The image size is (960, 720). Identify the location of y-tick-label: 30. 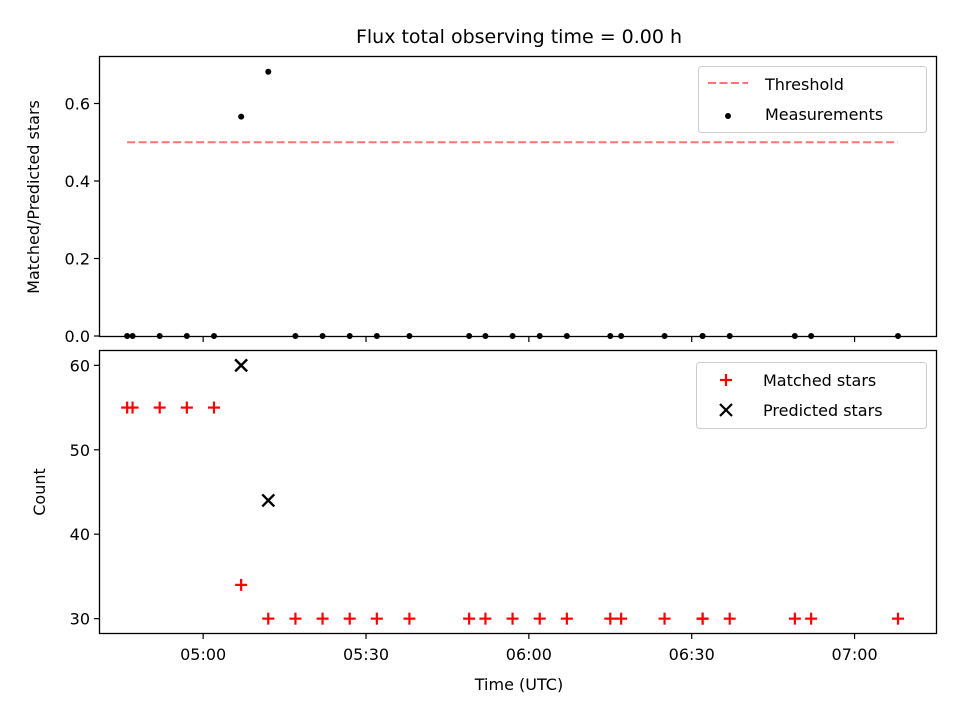
(80, 619).